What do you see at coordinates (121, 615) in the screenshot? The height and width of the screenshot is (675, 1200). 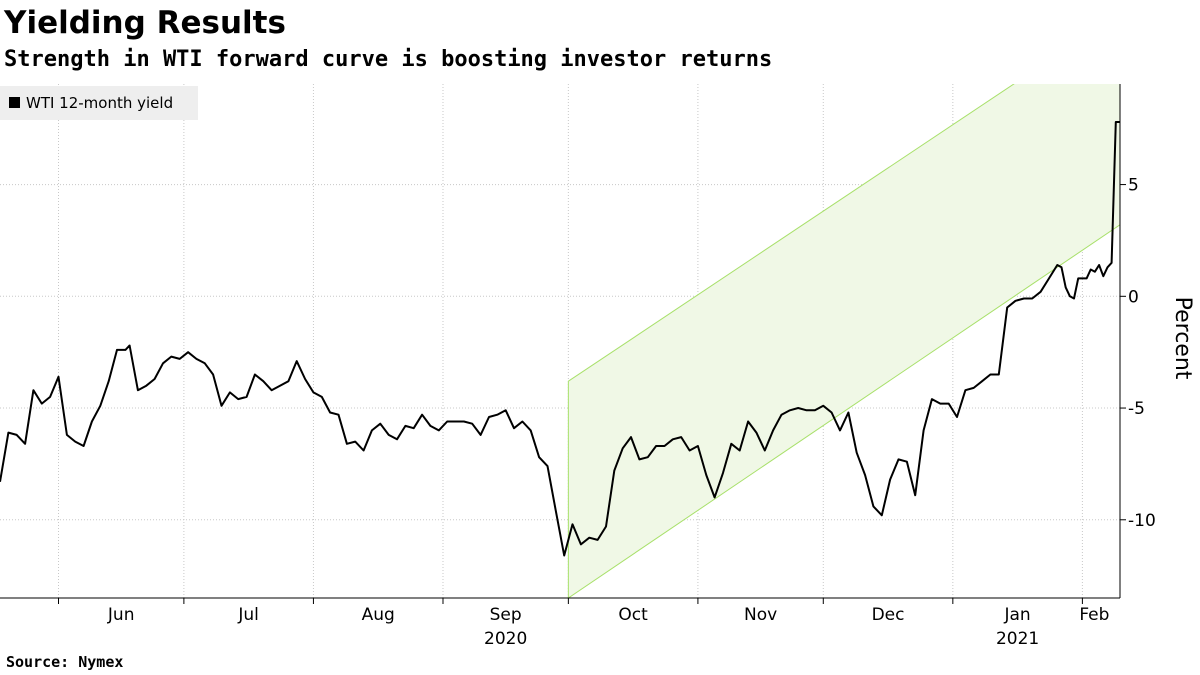 I see `x-tick-label: Jun` at bounding box center [121, 615].